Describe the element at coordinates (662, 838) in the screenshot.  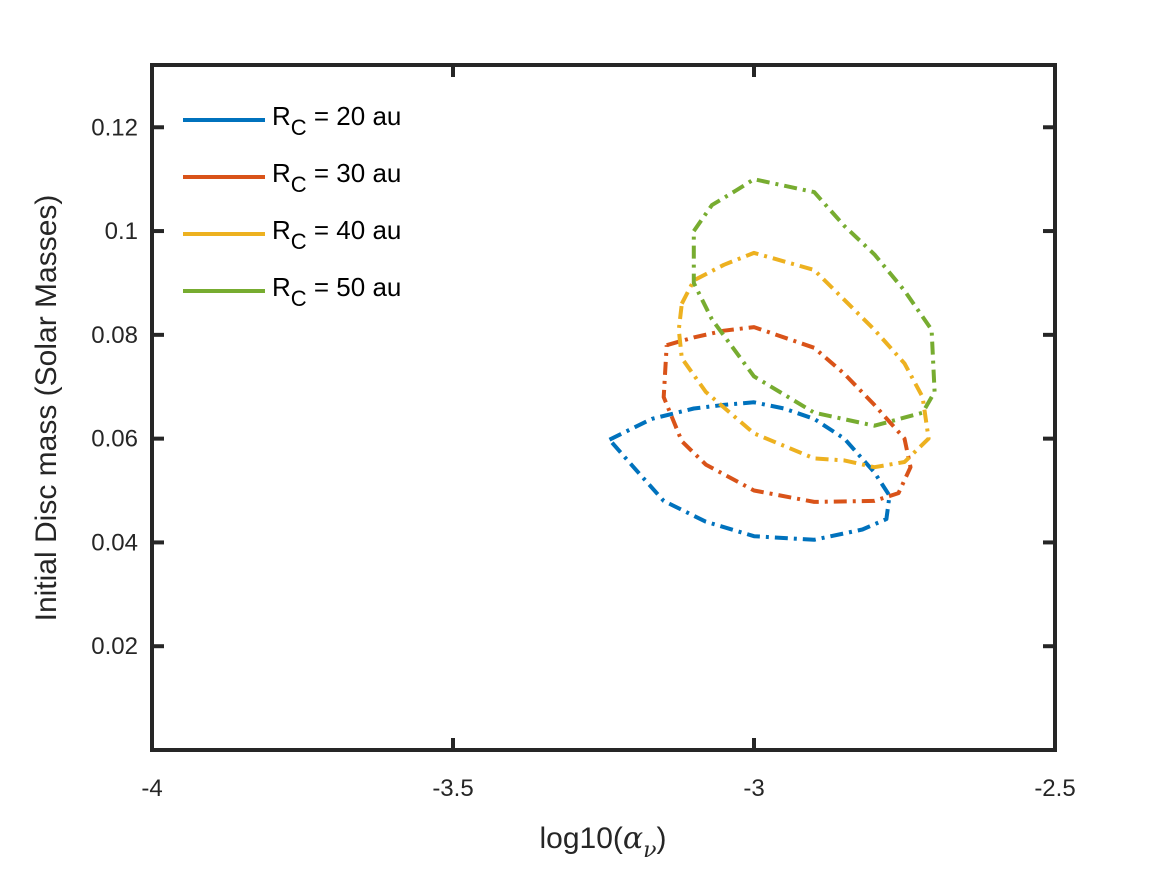
I see `x-axis-label-suffix: )` at that location.